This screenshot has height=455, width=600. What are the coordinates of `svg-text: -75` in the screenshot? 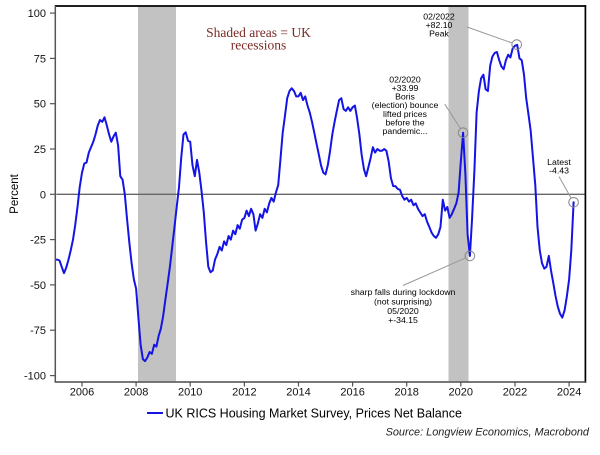 It's located at (38, 331).